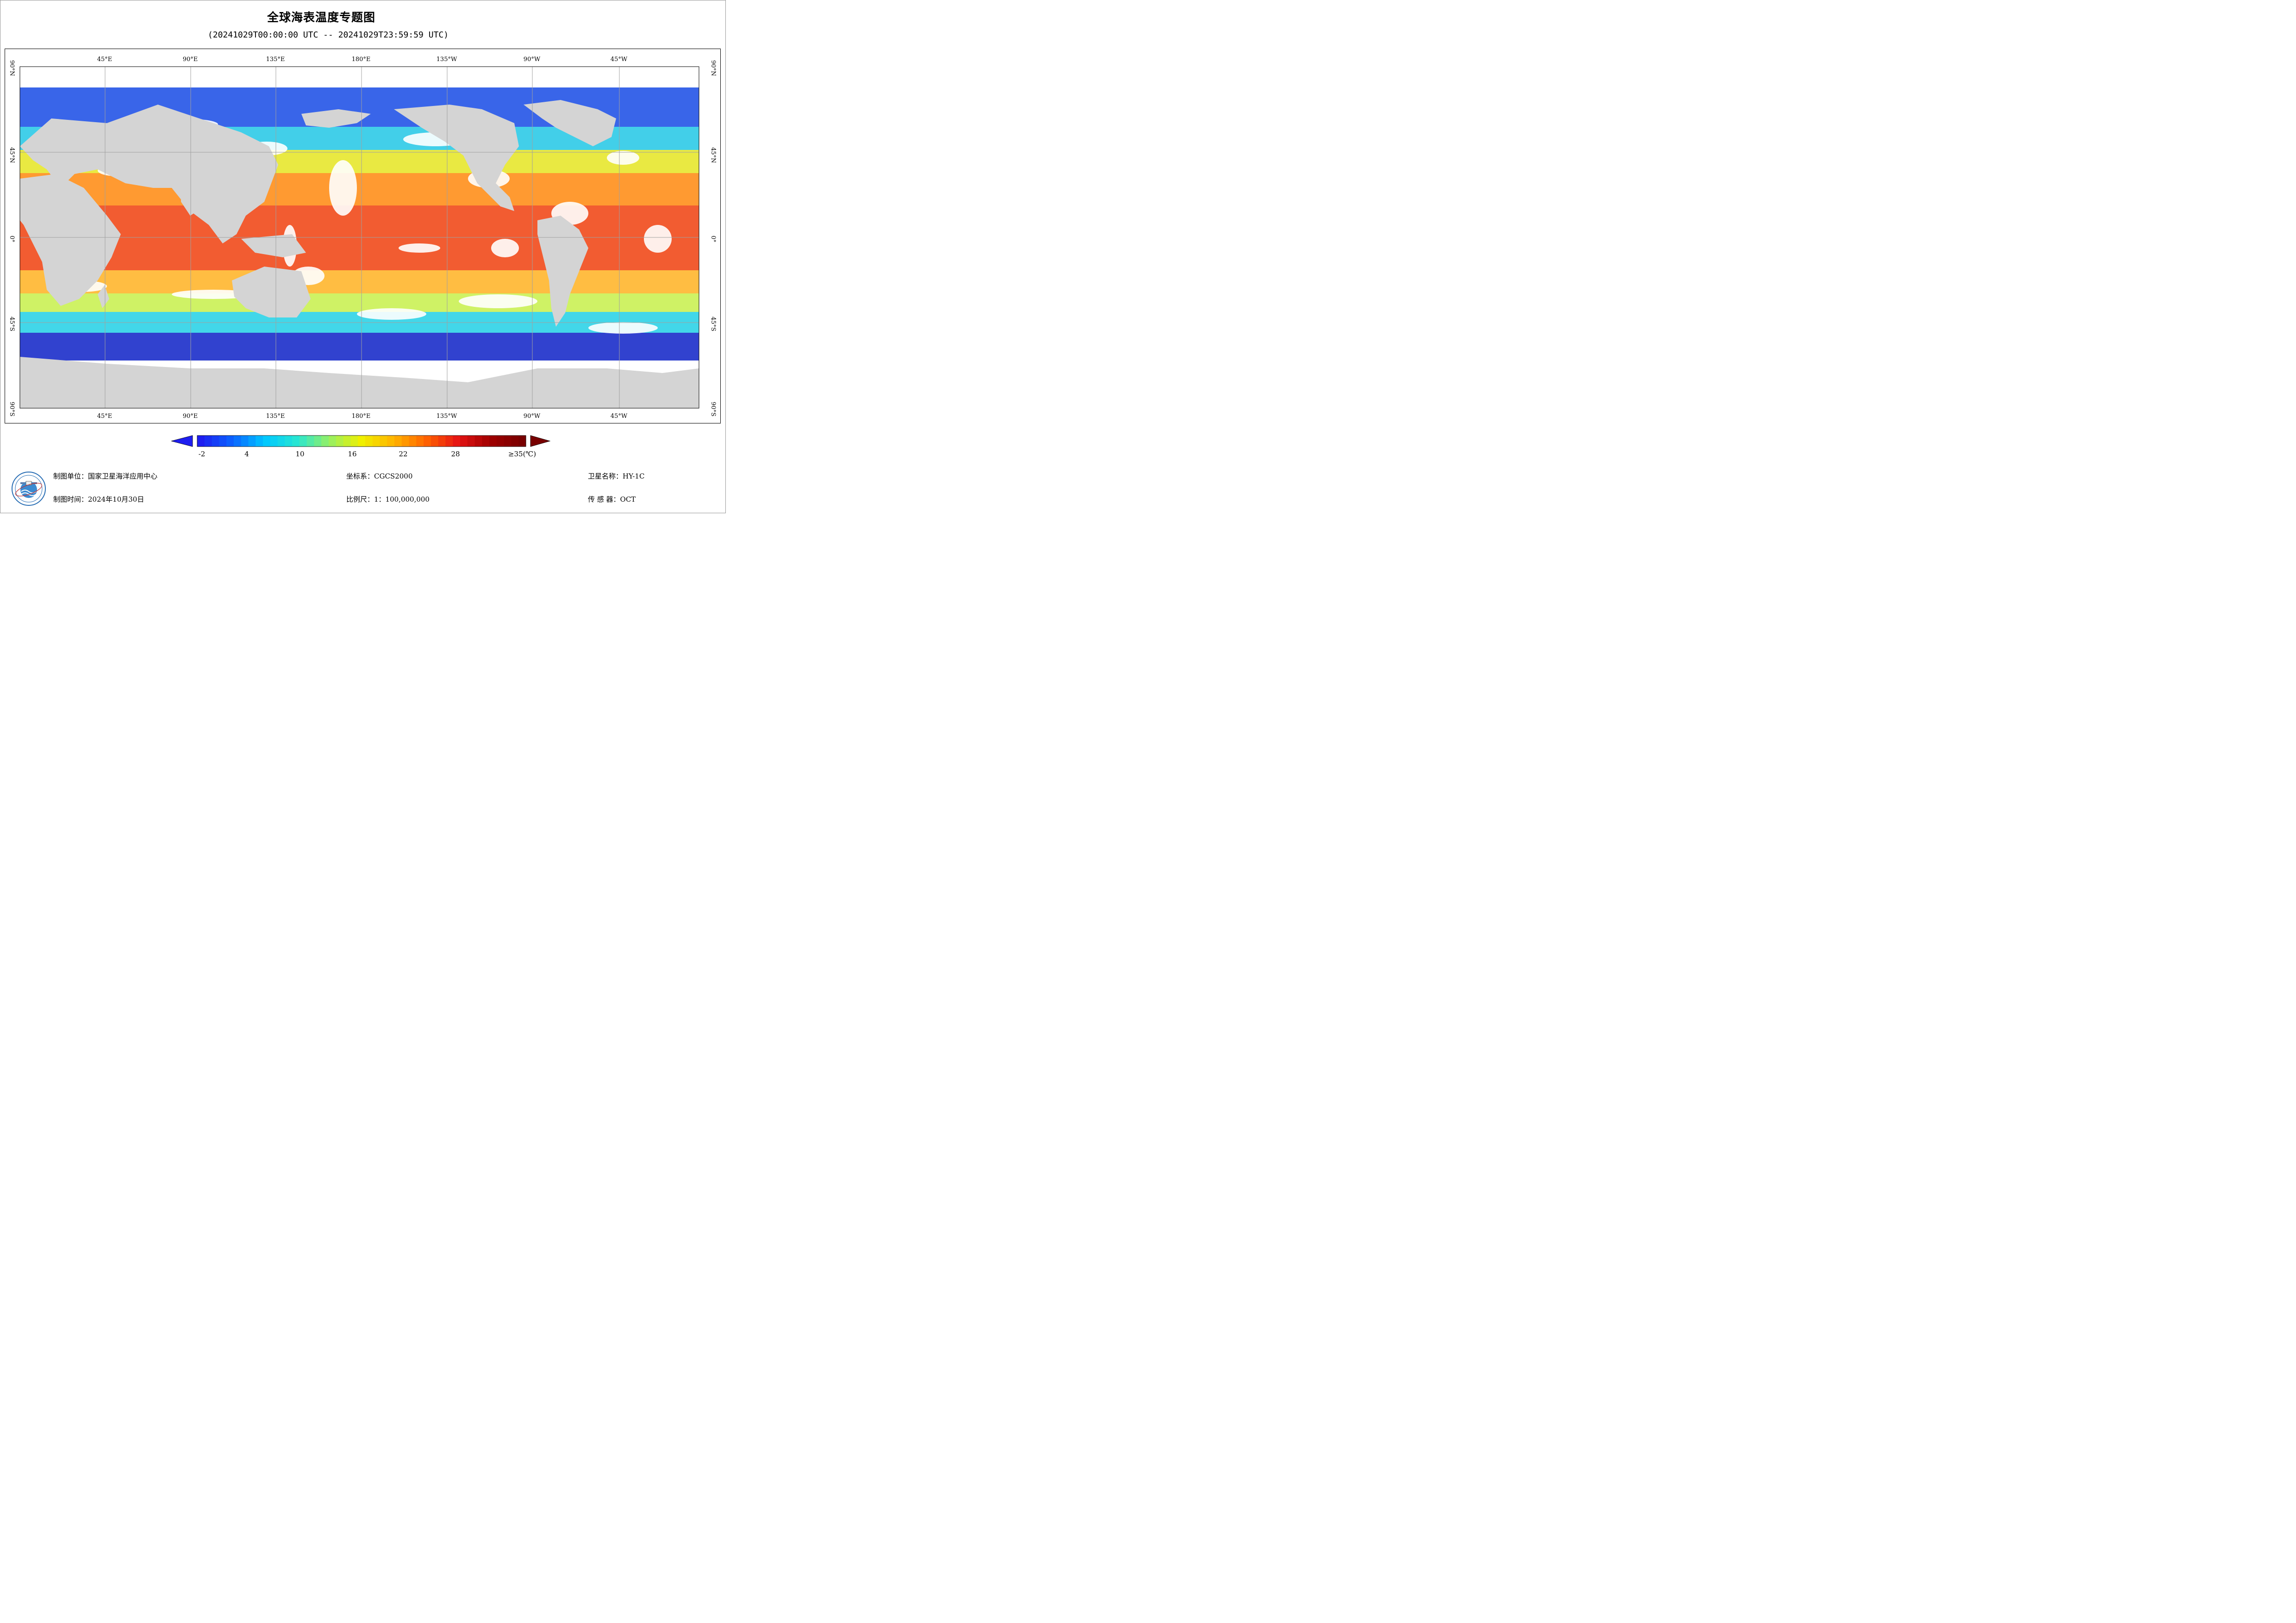  I want to click on lat-label-left: 90°S, so click(11, 409).